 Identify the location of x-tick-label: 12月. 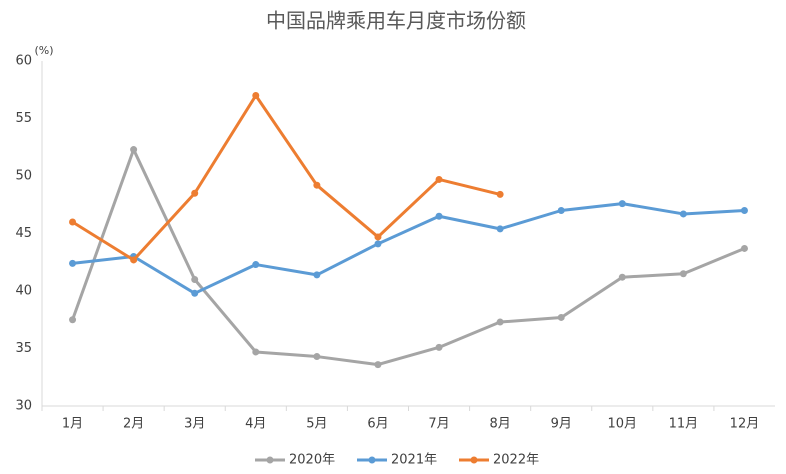
(745, 424).